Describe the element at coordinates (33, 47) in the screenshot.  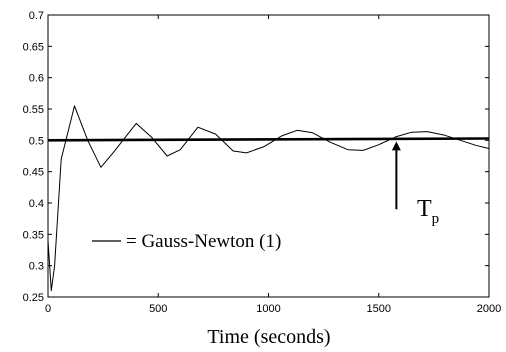
I see `y-tick-label: 0.65` at that location.